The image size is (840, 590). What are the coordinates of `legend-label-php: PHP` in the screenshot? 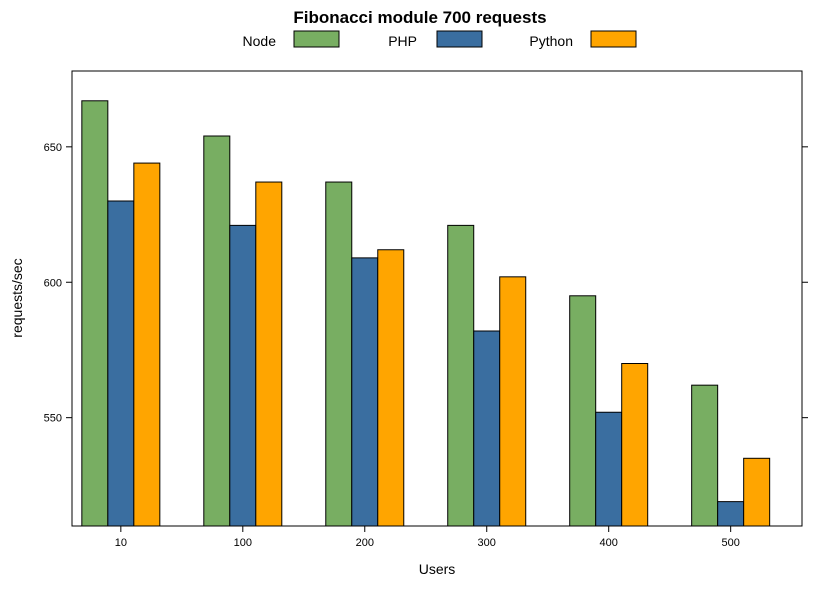 It's located at (402, 41).